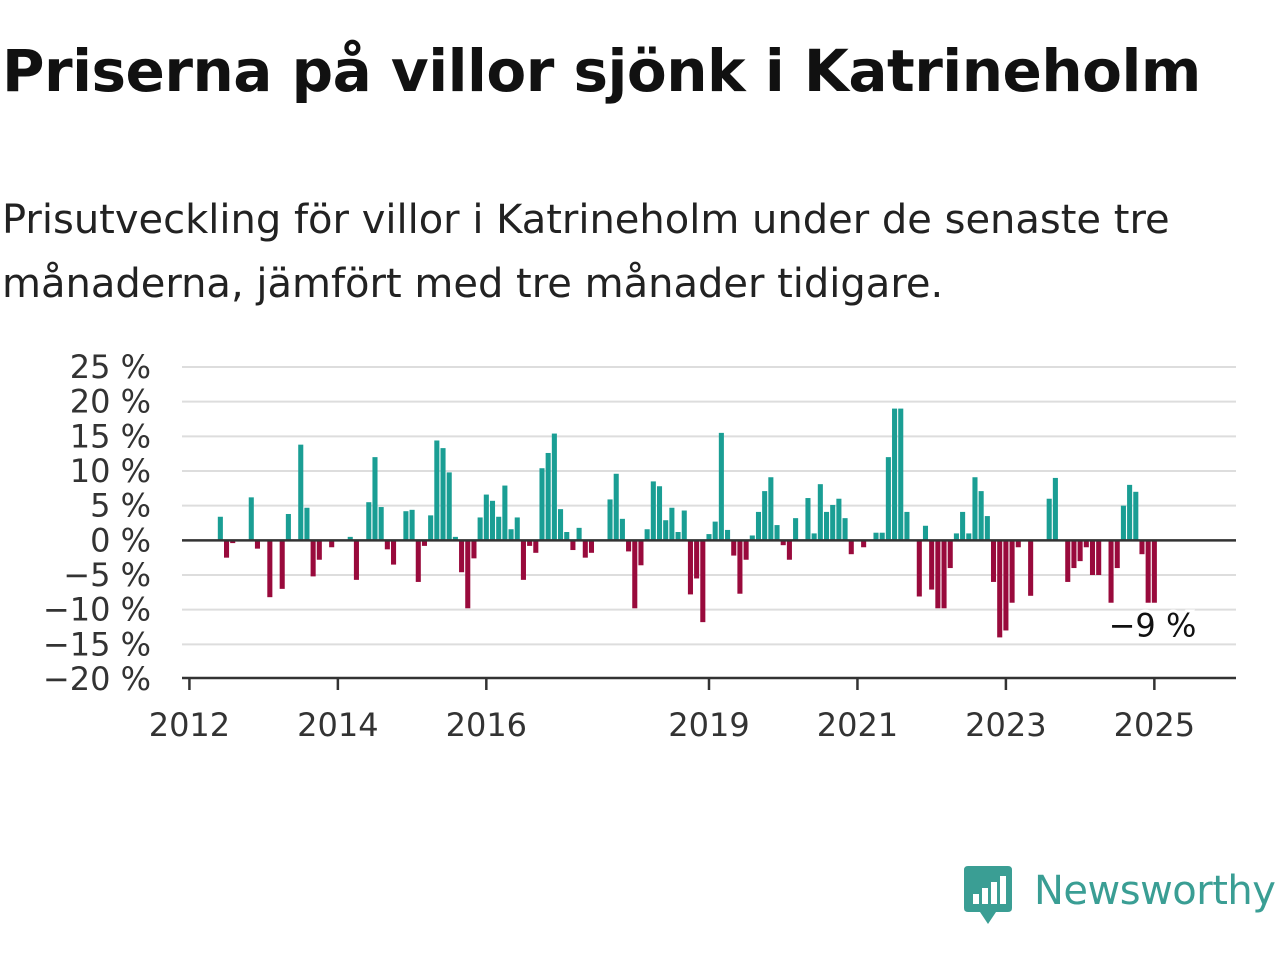  Describe the element at coordinates (1153, 626) in the screenshot. I see `annotation-layer: −9 %` at that location.